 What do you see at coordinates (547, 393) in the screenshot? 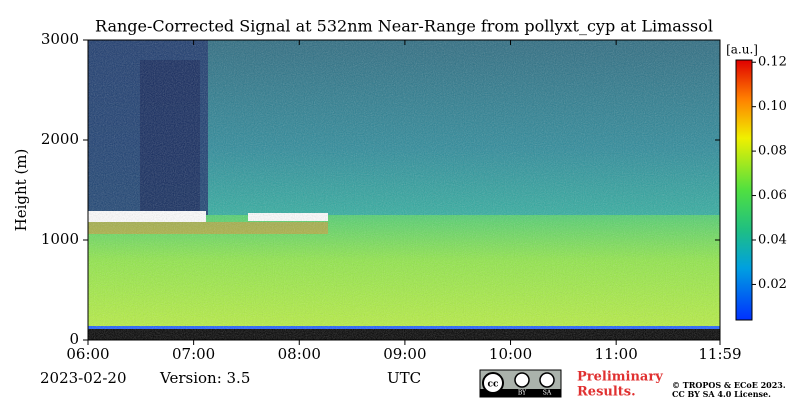
I see `badge-sa: SA` at bounding box center [547, 393].